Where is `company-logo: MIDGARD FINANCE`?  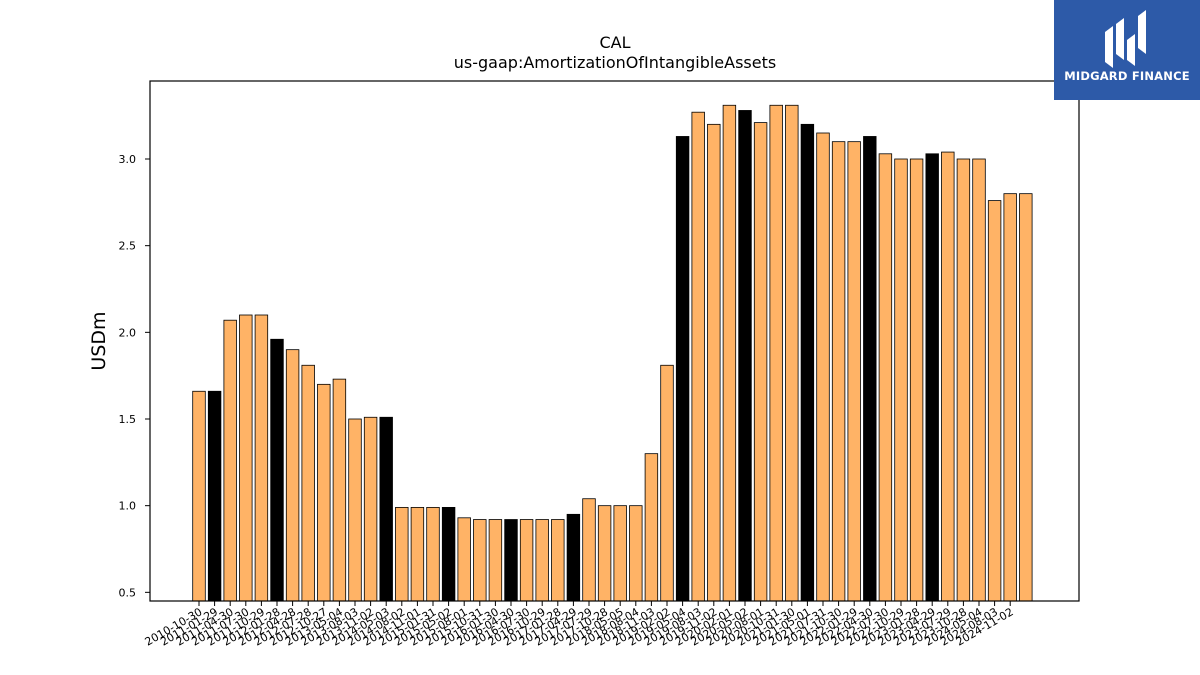 company-logo: MIDGARD FINANCE is located at coordinates (1127, 50).